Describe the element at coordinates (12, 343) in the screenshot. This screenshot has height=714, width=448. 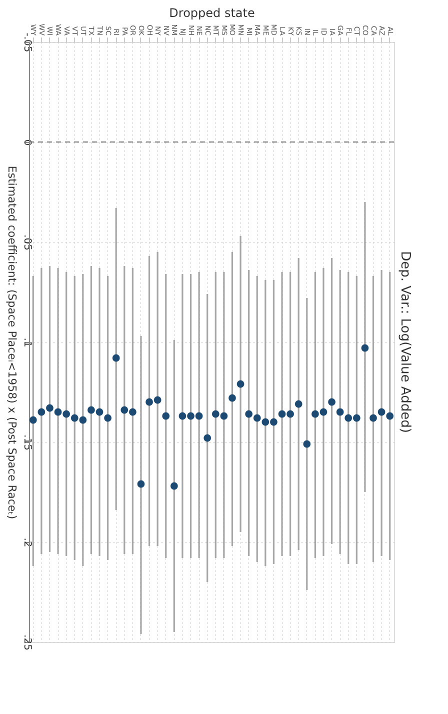
I see `y-axis-title: Estimated coefficient: (Space Placeᵢ<1958) x (Post Space Raceₜ)` at that location.